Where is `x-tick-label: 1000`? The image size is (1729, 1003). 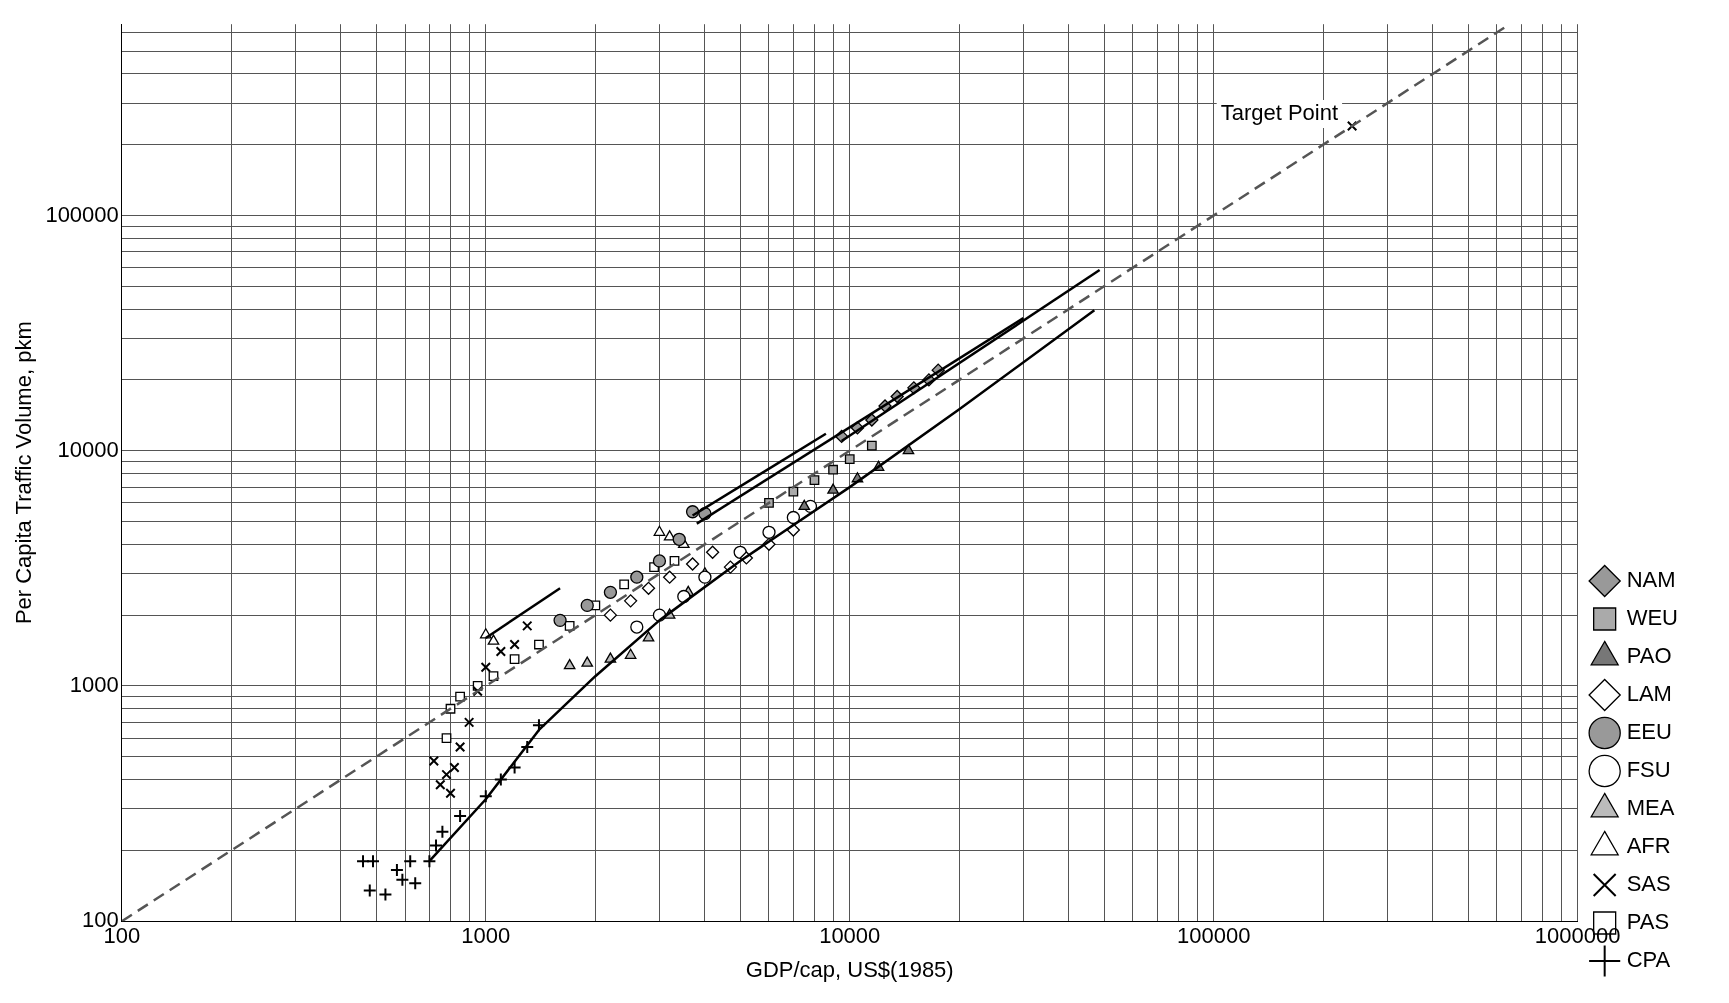 x-tick-label: 1000 is located at coordinates (486, 936).